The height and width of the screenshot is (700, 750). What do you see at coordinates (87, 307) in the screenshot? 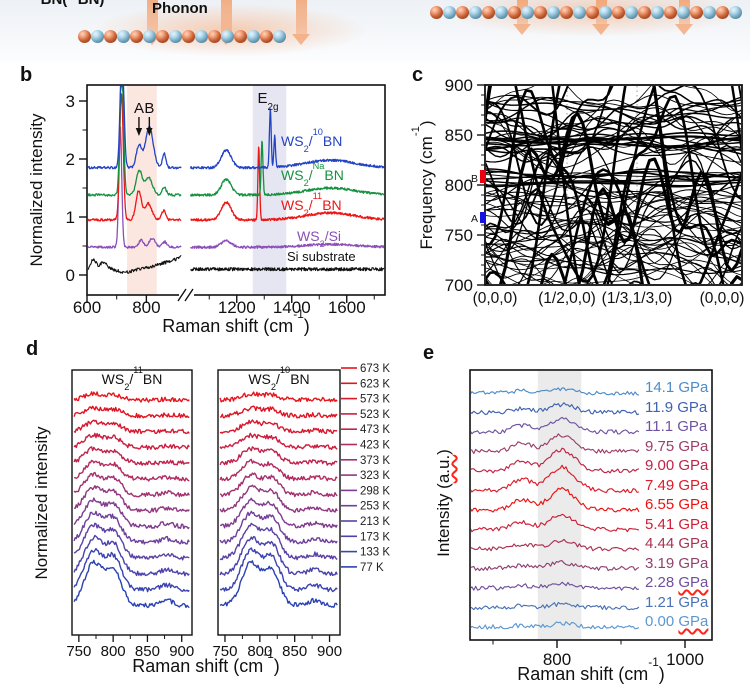
I see `x-tick-label: 600` at bounding box center [87, 307].